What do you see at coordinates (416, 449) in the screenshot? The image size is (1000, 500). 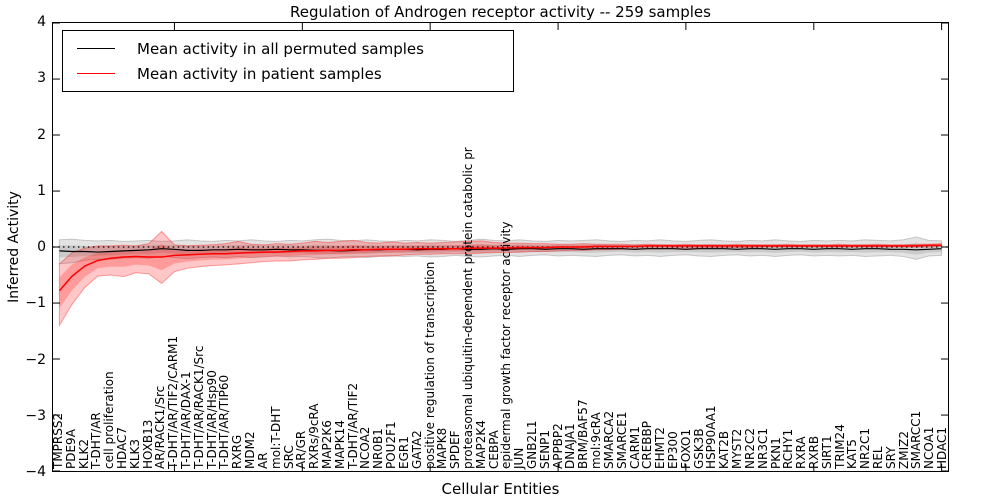 I see `x-tick-label: GATA2` at bounding box center [416, 449].